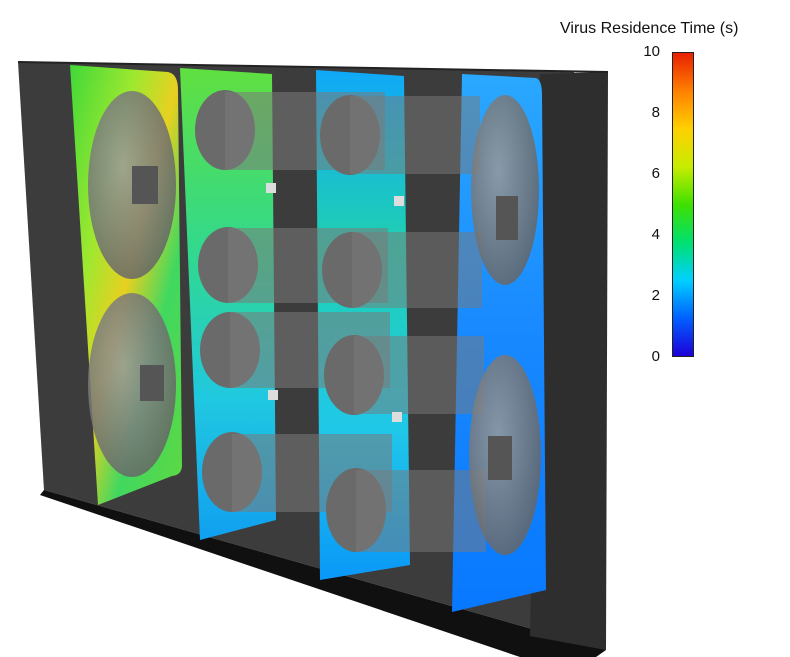 This screenshot has height=657, width=790. What do you see at coordinates (655, 173) in the screenshot?
I see `colorbar-tick-6: 6` at bounding box center [655, 173].